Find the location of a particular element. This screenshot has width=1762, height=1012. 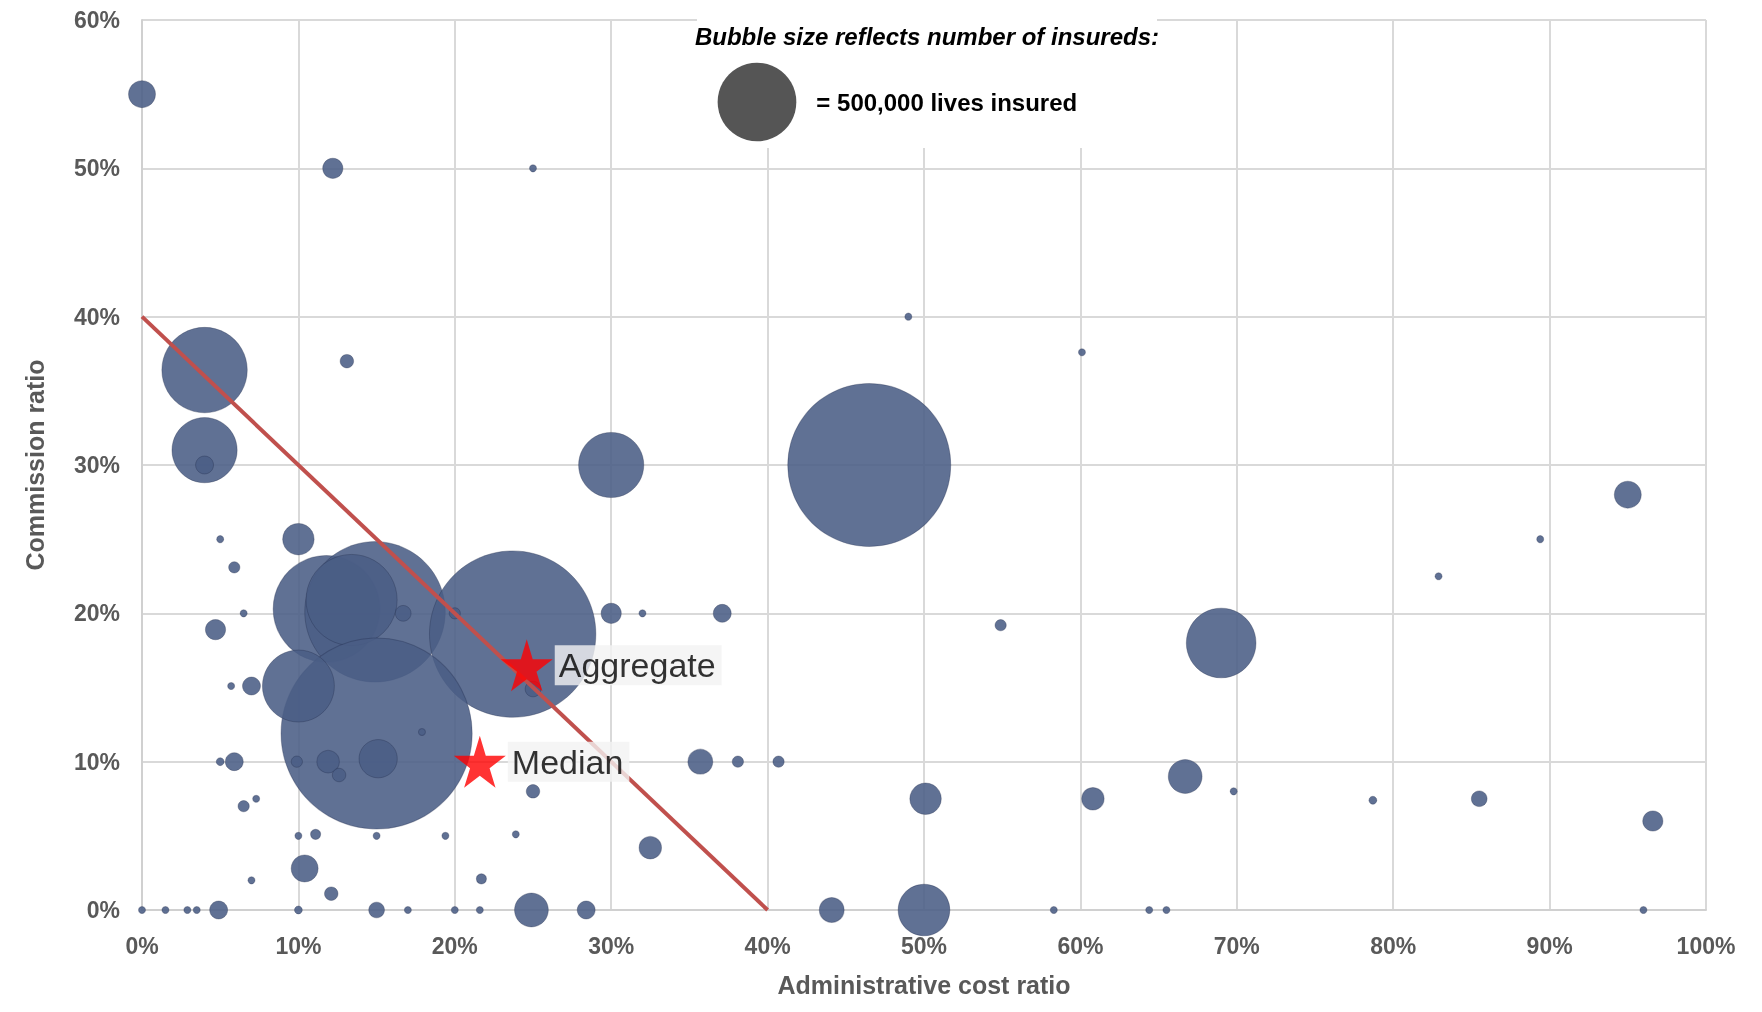

x-tick-label: 60% is located at coordinates (1080, 945).